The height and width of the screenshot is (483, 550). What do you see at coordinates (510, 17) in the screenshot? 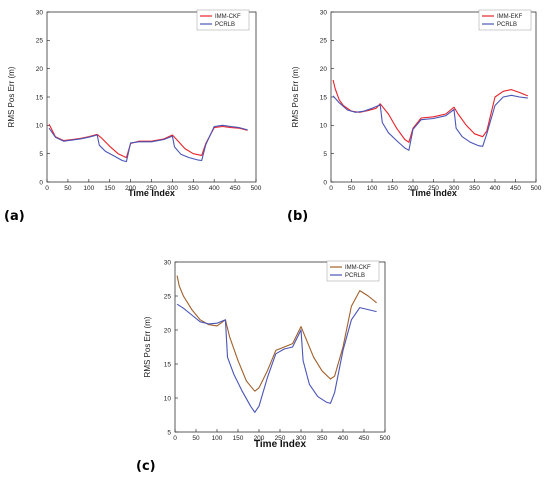
I see `legend-entry-label: IMM-EKF` at bounding box center [510, 17].